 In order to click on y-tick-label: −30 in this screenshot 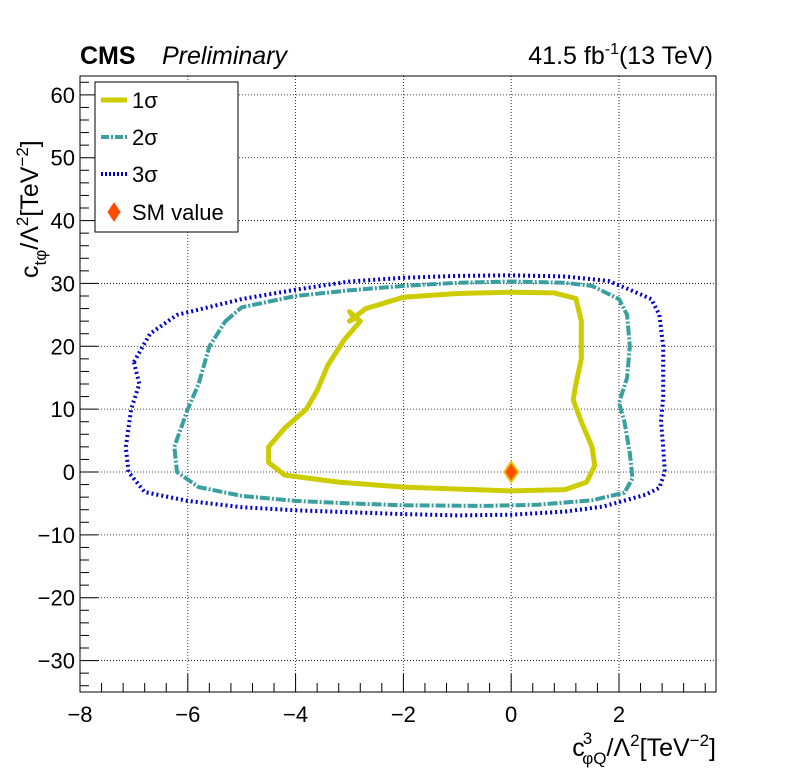, I will do `click(56, 661)`.